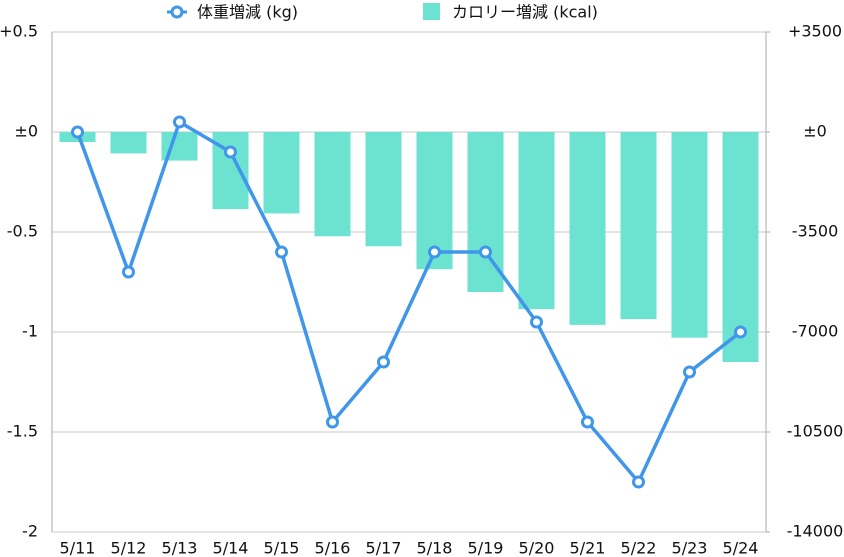 The height and width of the screenshot is (557, 844). What do you see at coordinates (815, 131) in the screenshot?
I see `y2-tick-label: ±0` at bounding box center [815, 131].